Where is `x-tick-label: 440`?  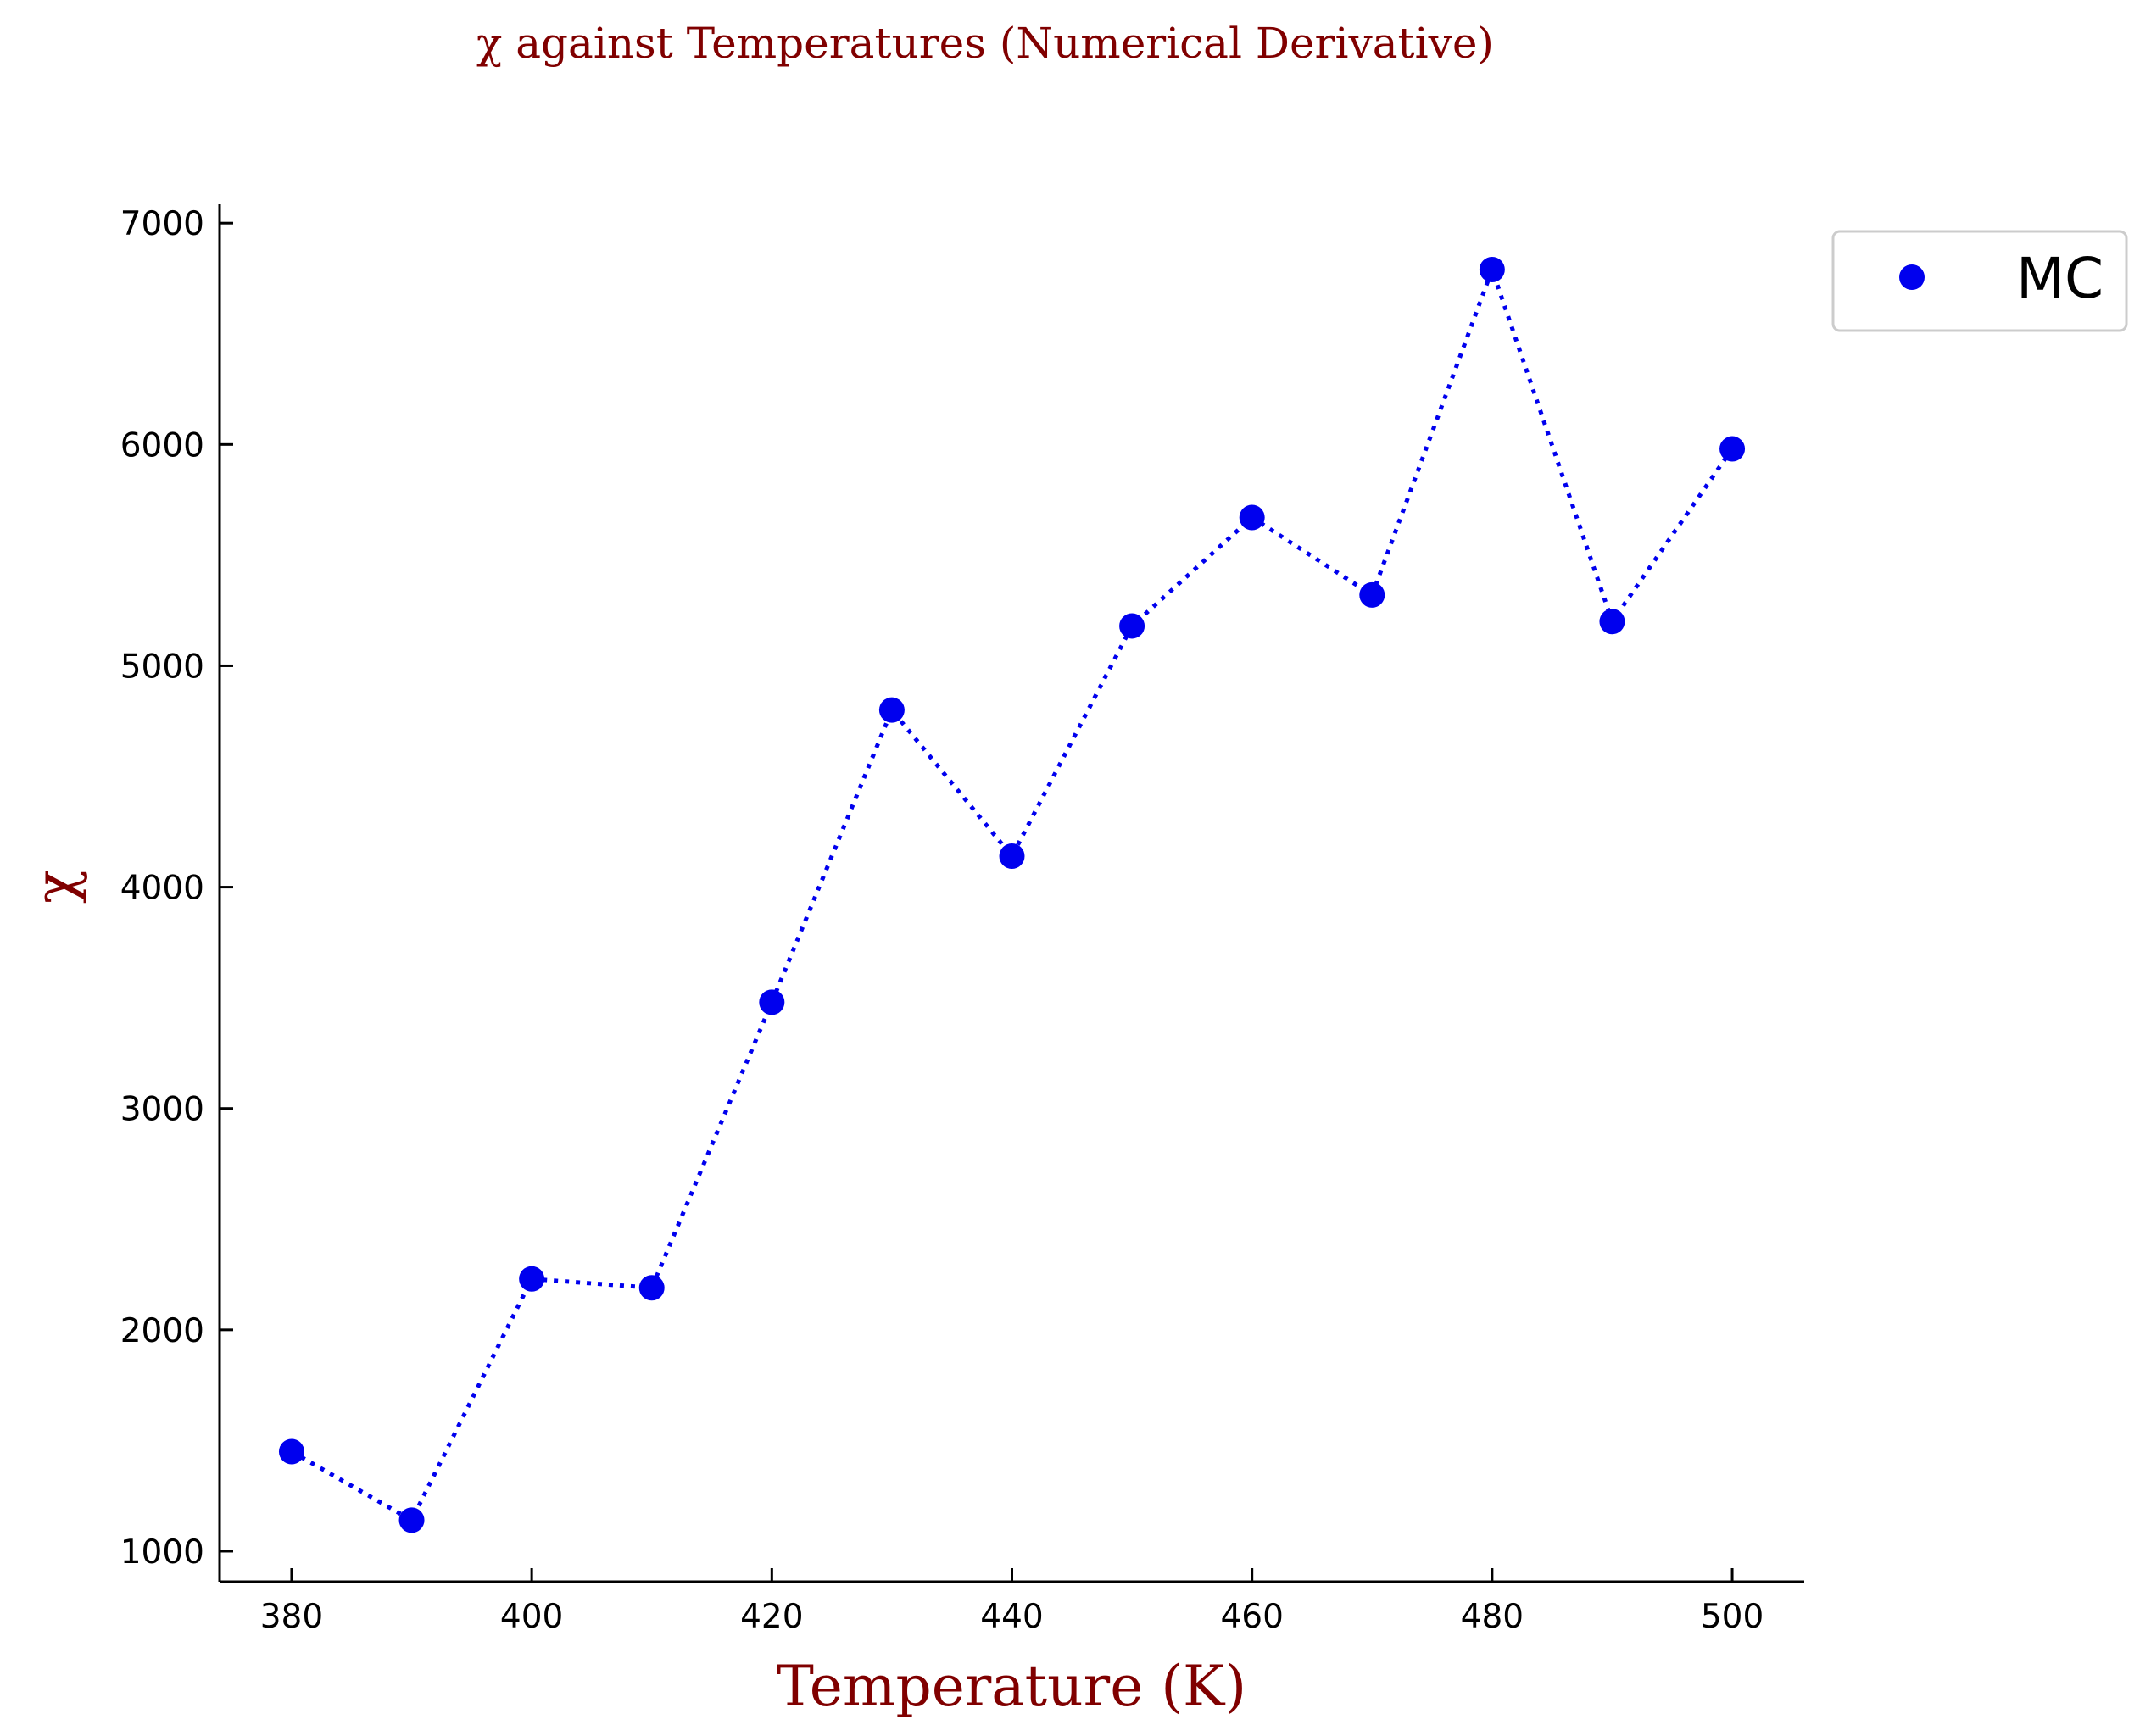
x-tick-label: 440 is located at coordinates (1011, 1617).